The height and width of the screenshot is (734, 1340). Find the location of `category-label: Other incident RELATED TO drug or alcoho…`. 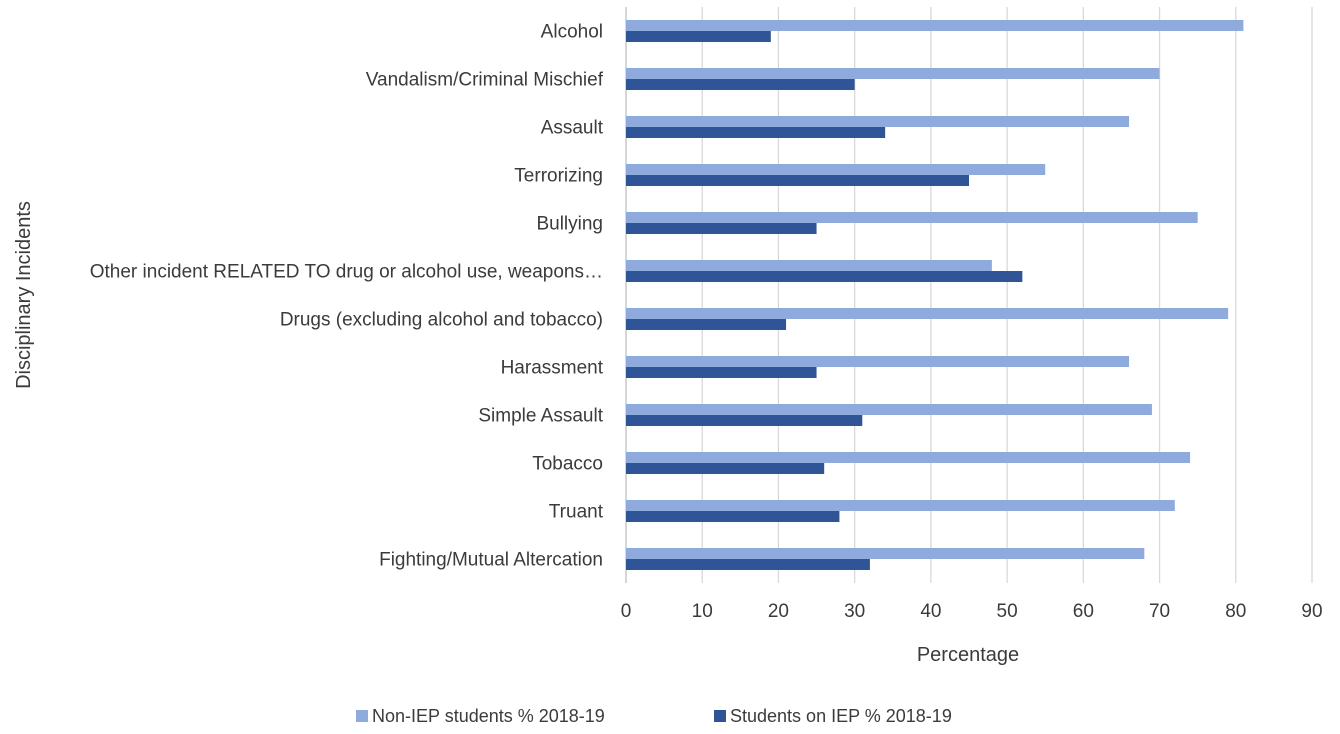

category-label: Other incident RELATED TO drug or alcoho… is located at coordinates (346, 272).